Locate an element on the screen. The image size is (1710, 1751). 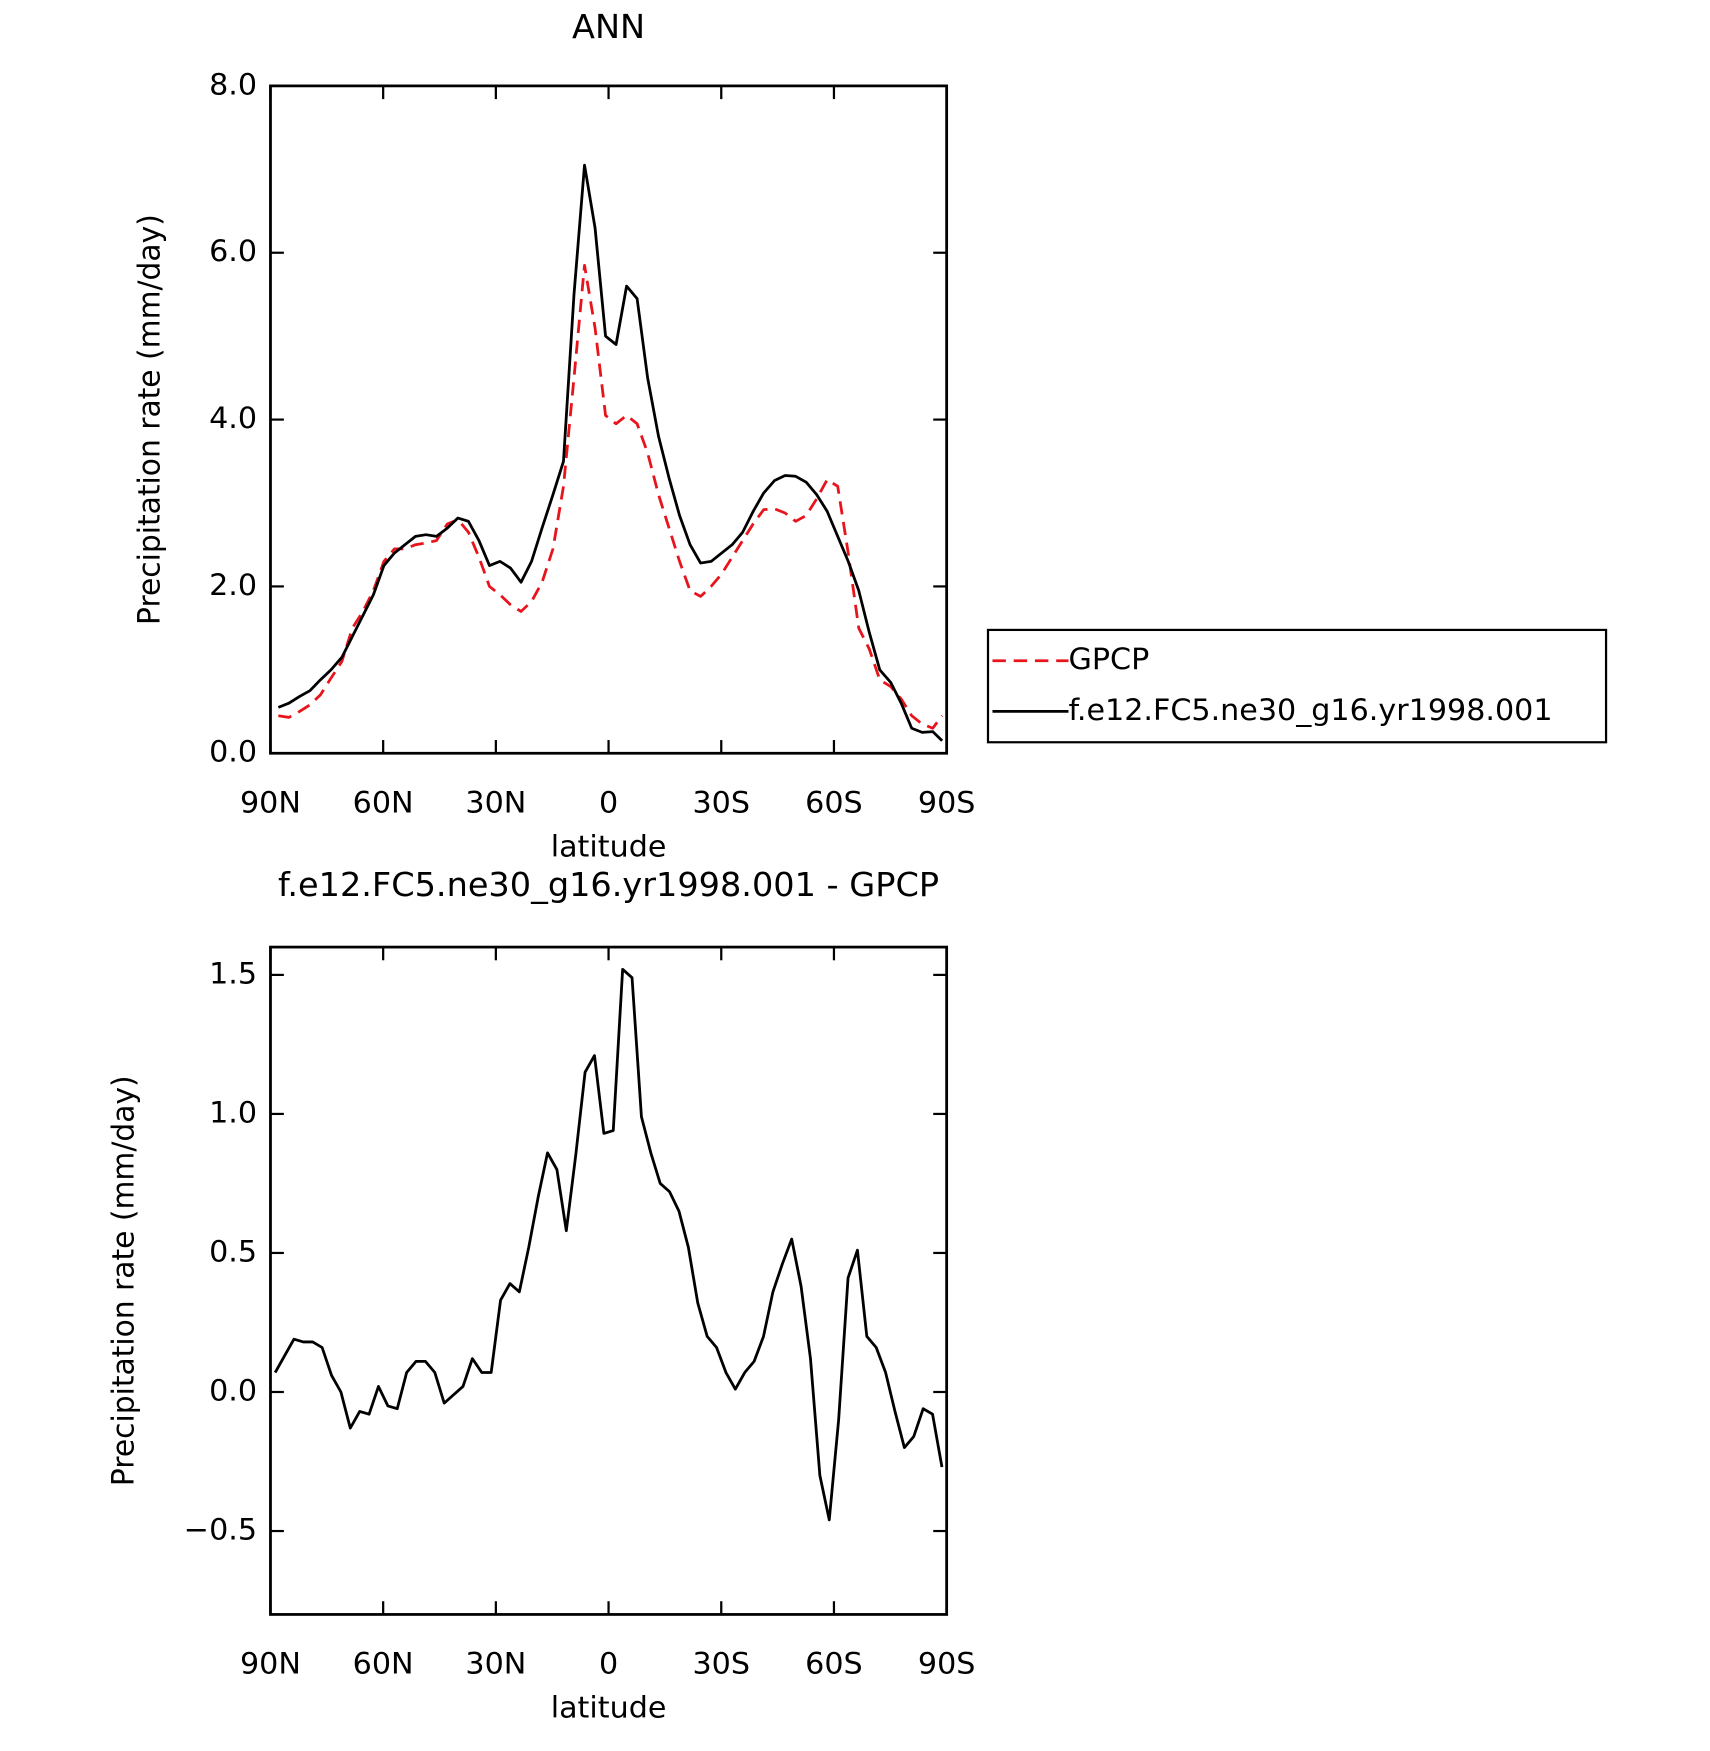
legend-label: f.e12.FC5.ne30_g16.yr1998.001 is located at coordinates (1310, 710).